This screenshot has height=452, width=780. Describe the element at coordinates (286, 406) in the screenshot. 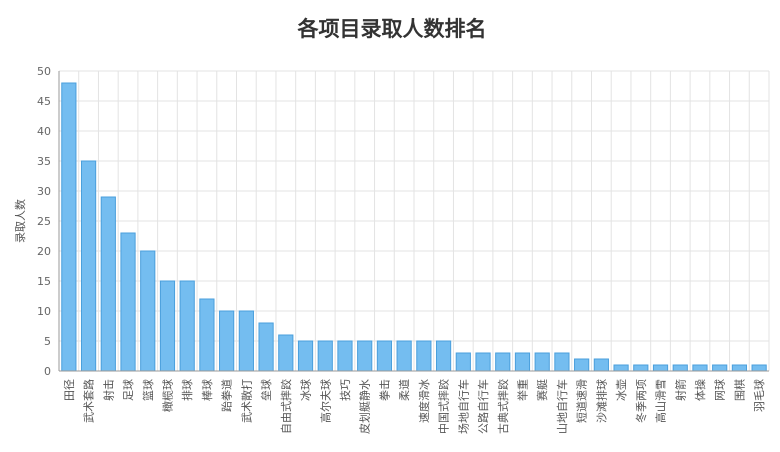

I see `x-tick-label: 自由式摔跤` at that location.